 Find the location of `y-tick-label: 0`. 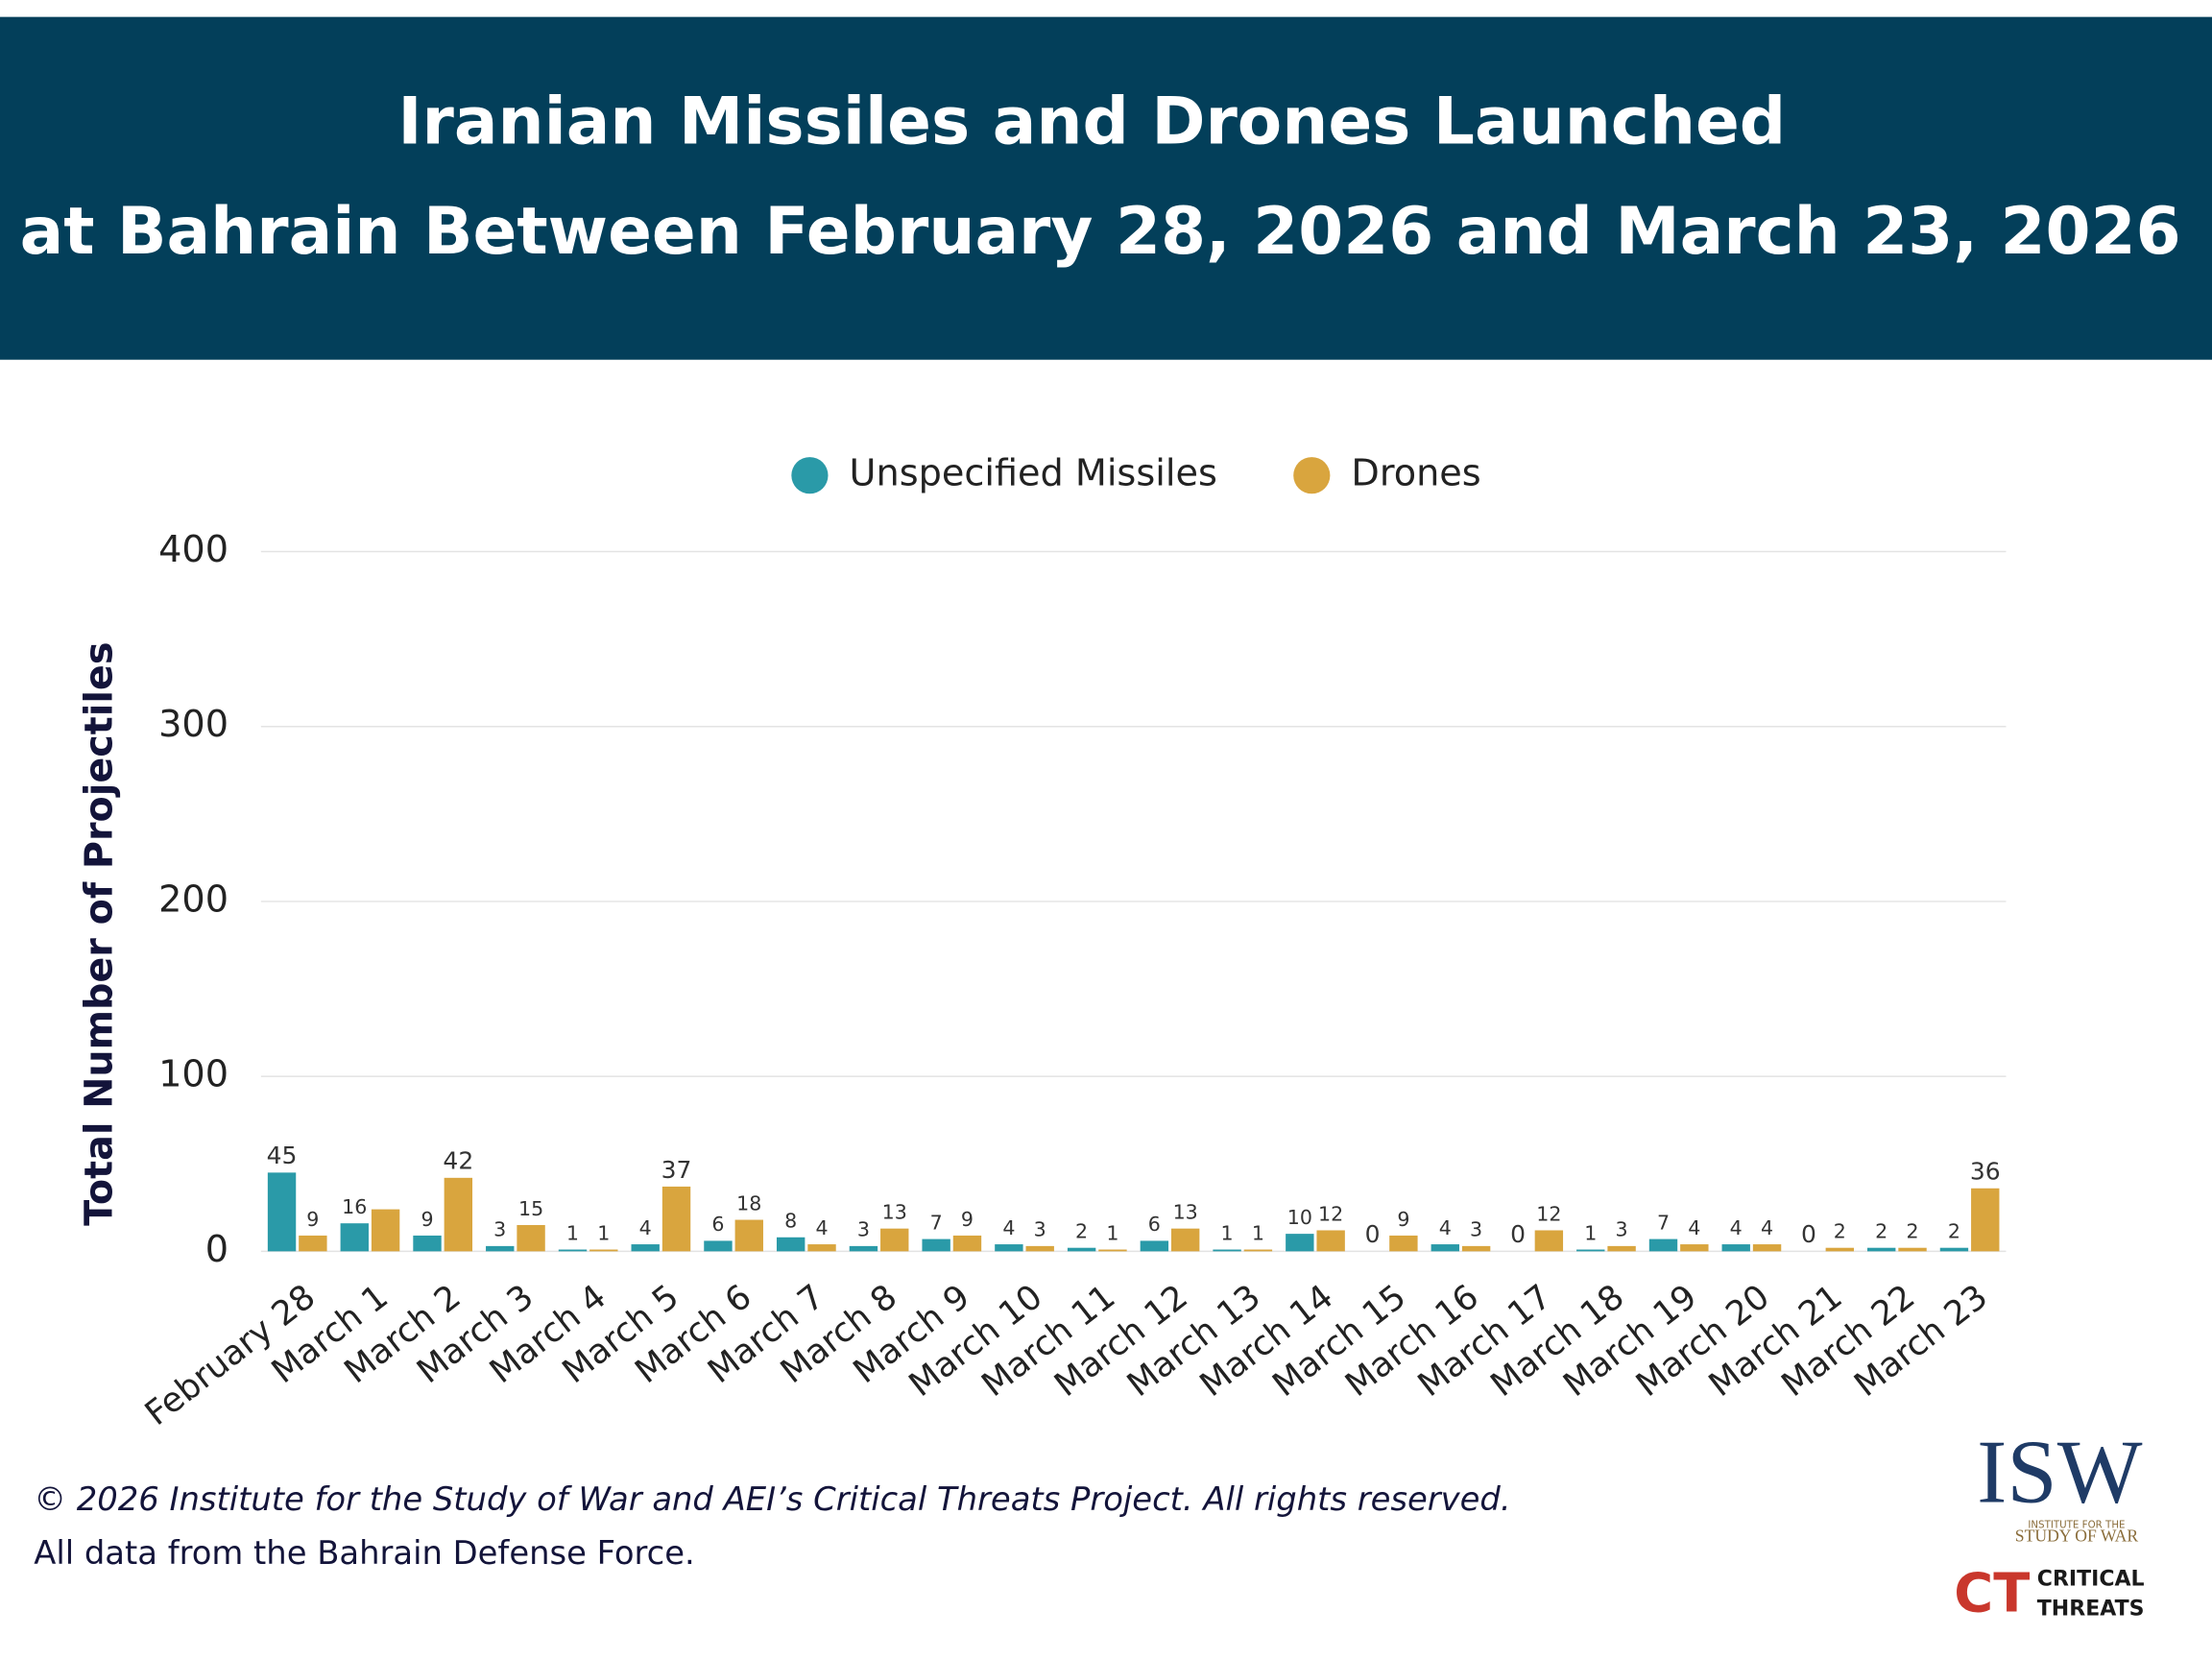

y-tick-label: 0 is located at coordinates (216, 1250).